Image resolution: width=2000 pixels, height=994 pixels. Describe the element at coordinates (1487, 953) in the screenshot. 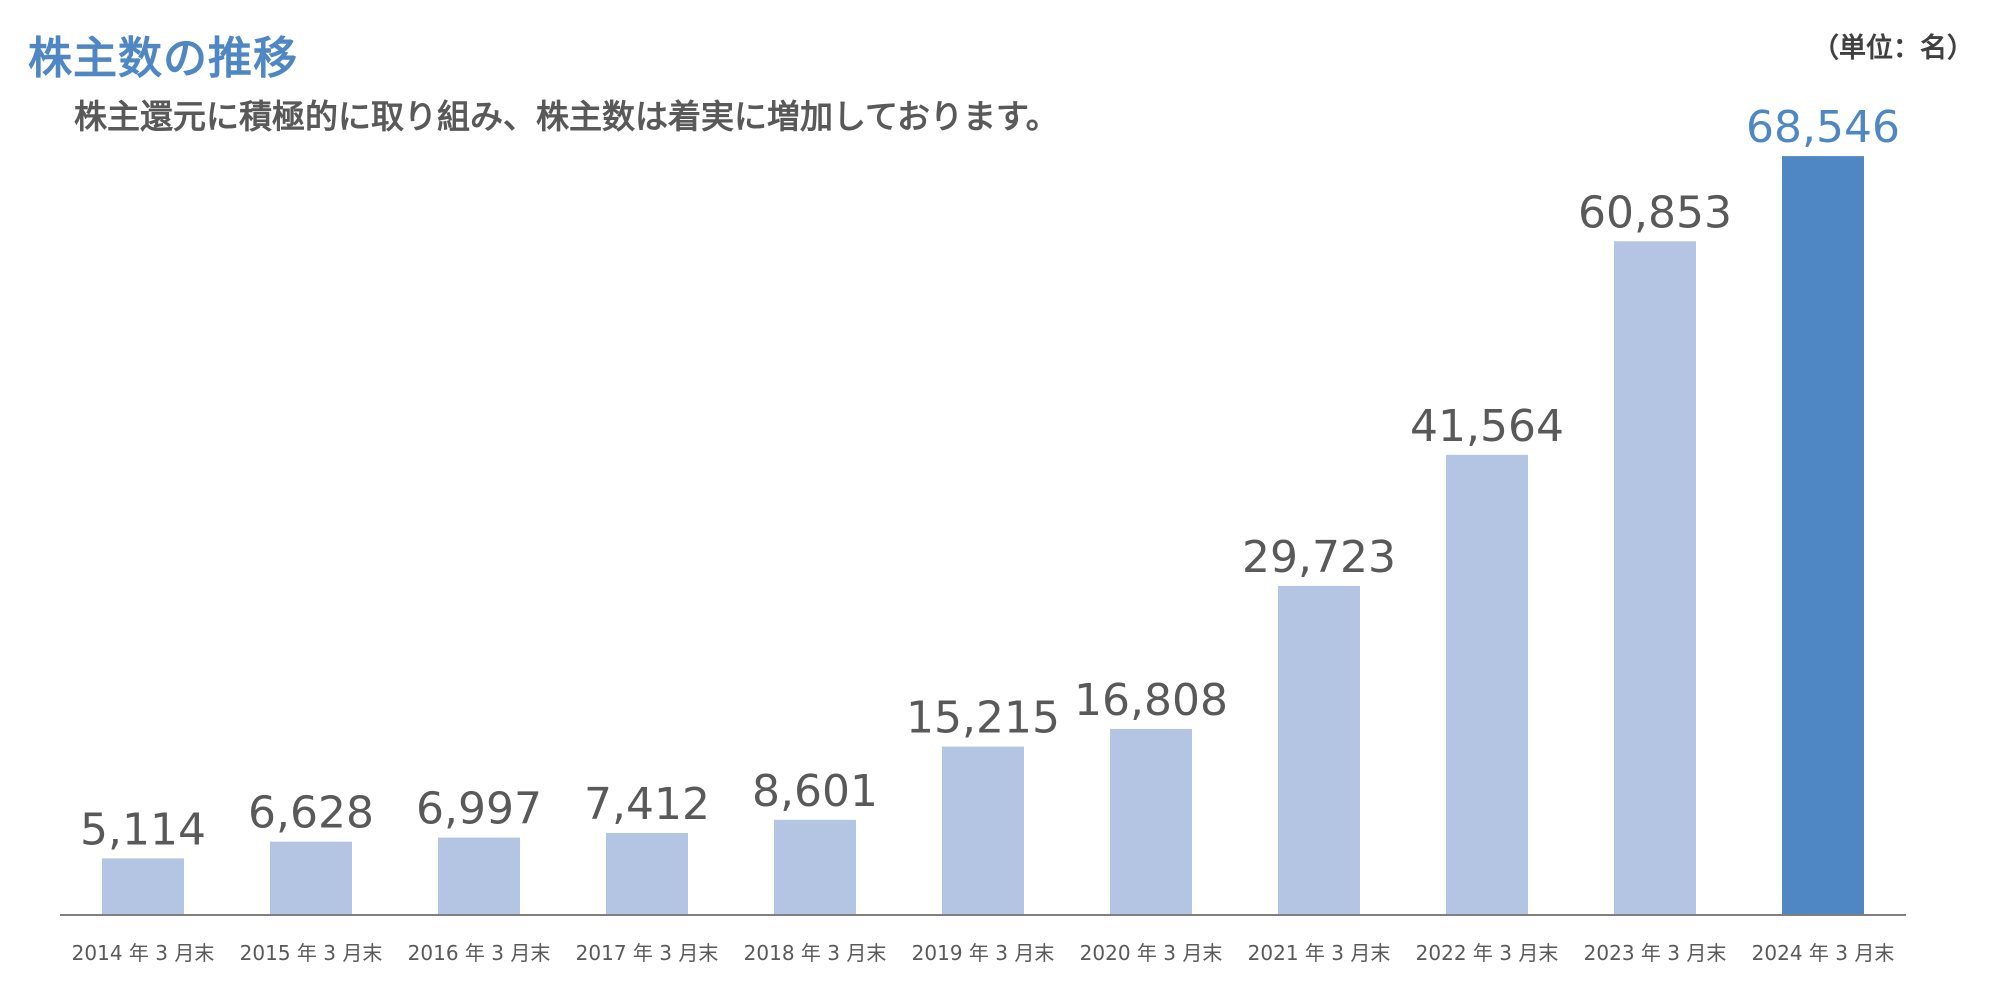

I see `category-label-8: 2022 年 3 月末` at that location.